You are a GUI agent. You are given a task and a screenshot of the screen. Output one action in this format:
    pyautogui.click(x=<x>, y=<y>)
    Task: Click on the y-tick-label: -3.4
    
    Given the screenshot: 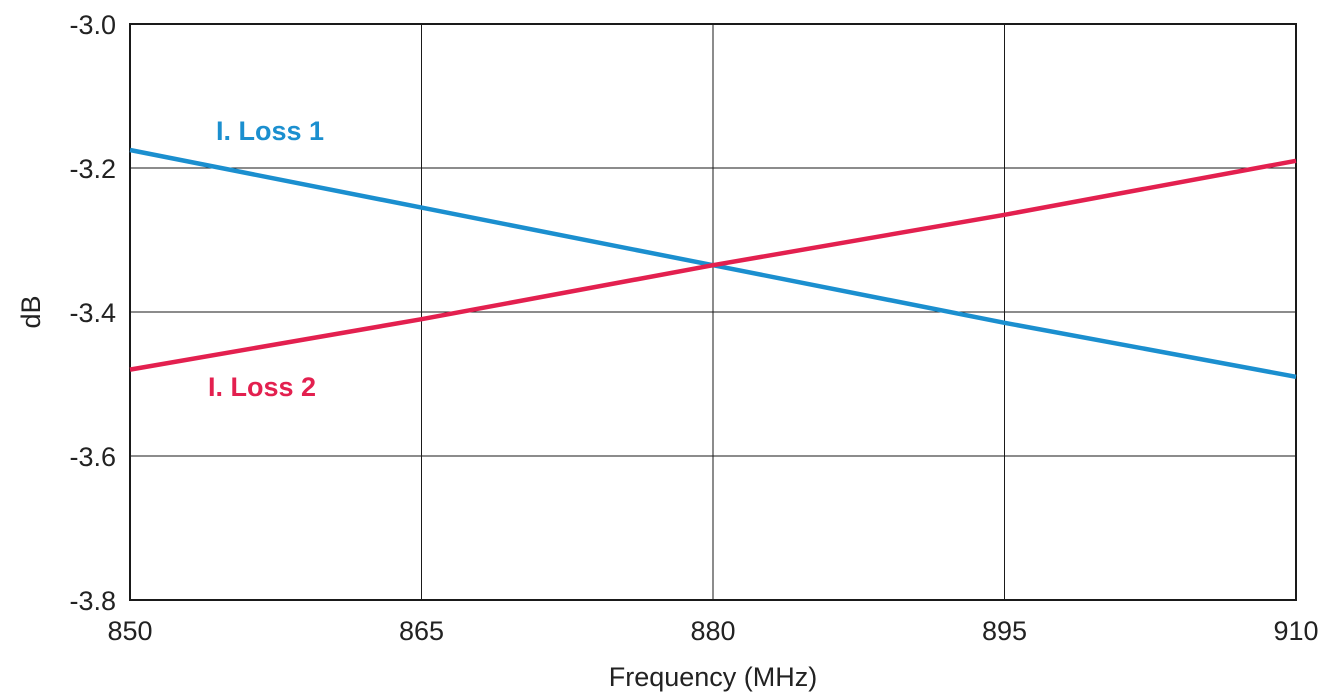 What is the action you would take?
    pyautogui.click(x=92, y=313)
    